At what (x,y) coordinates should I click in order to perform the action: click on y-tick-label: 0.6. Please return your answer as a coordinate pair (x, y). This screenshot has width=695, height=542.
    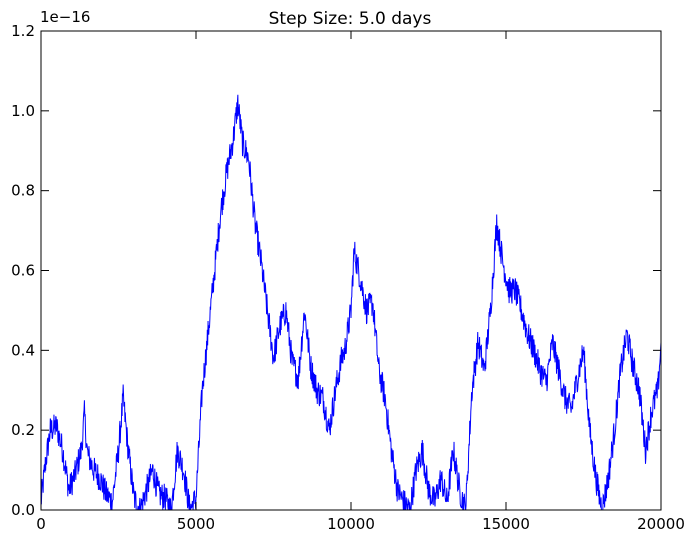
    Looking at the image, I should click on (23, 271).